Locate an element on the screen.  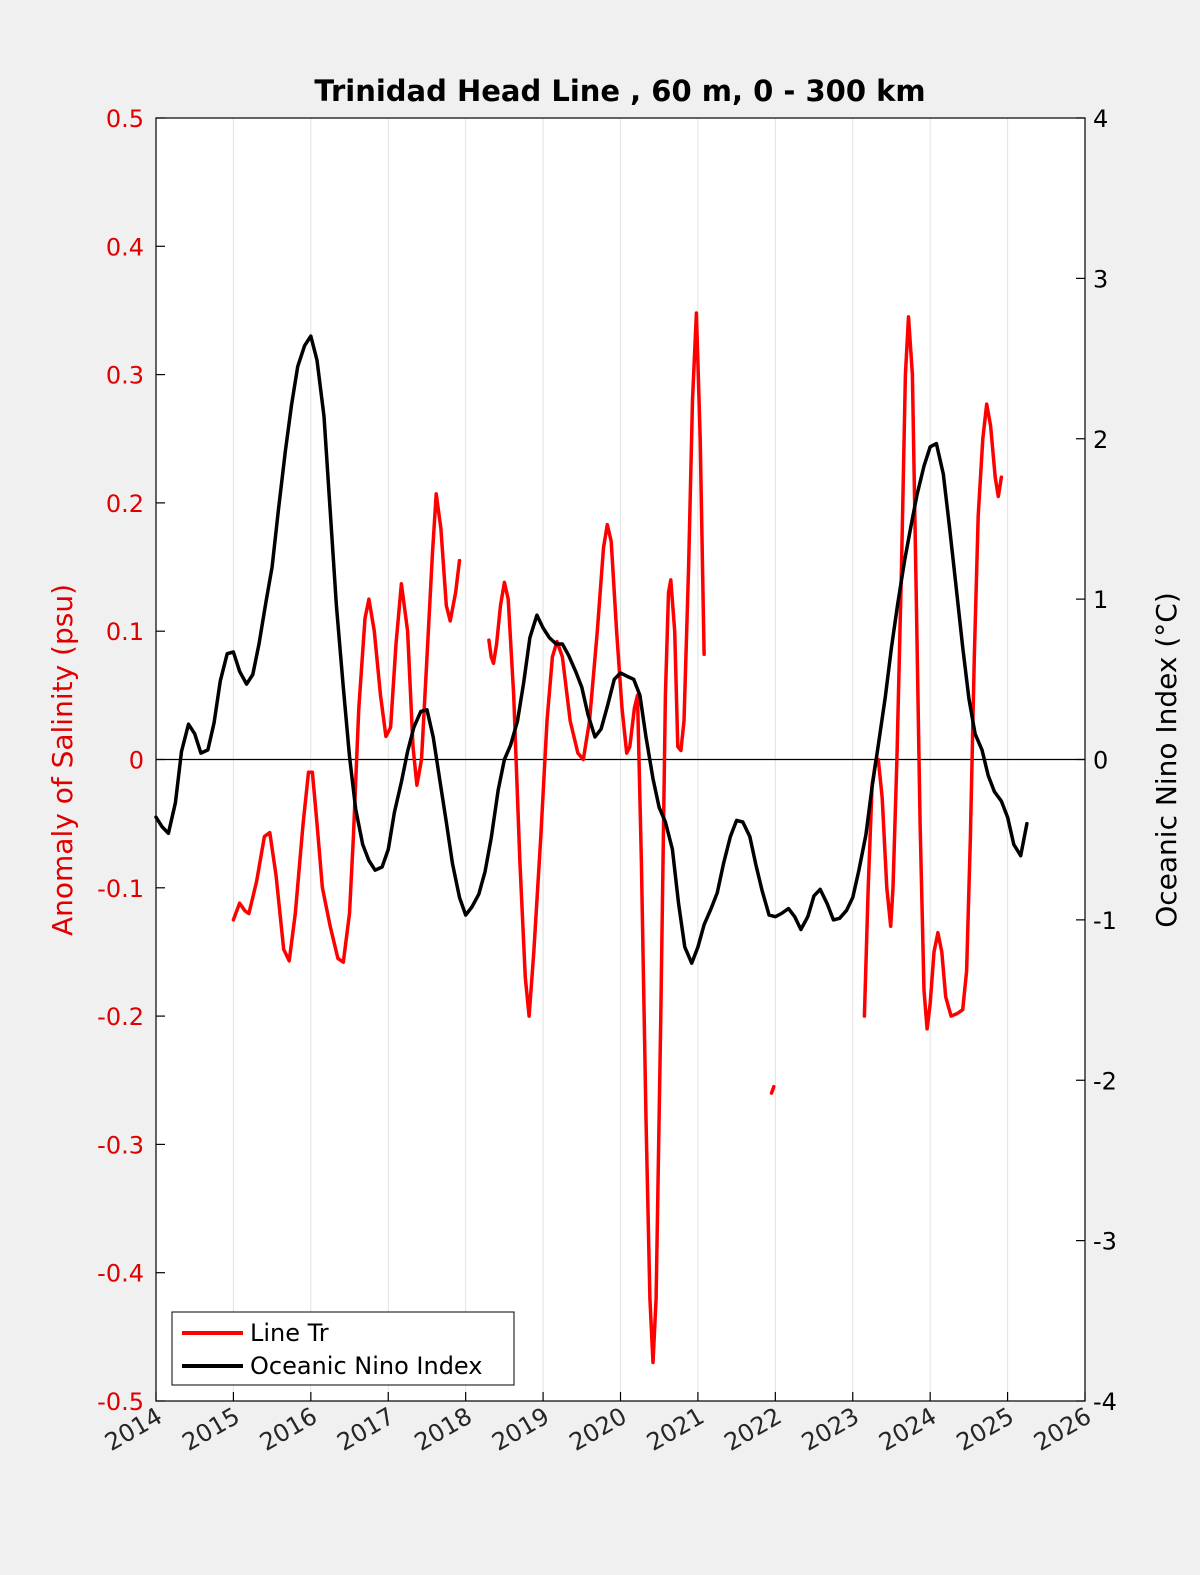
right-tick-label: 3 is located at coordinates (1100, 279).